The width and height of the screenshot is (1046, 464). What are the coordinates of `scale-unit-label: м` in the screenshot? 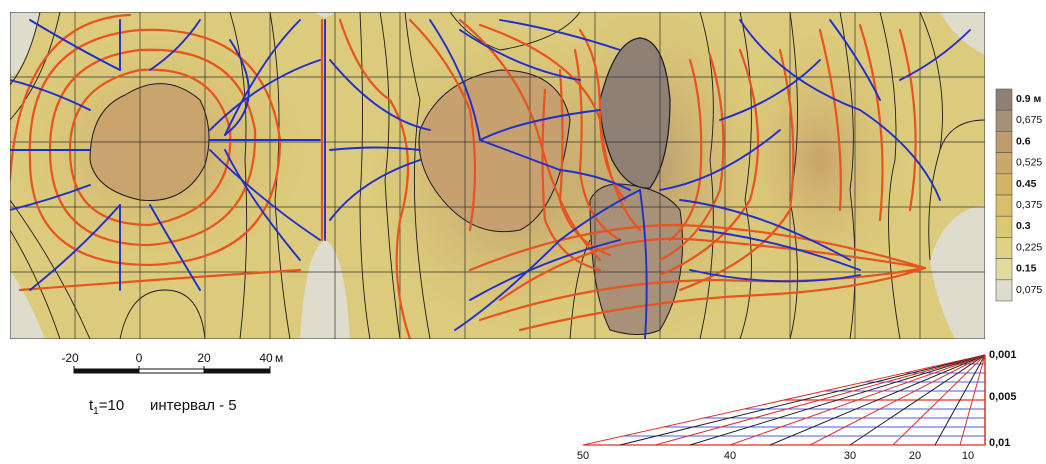 It's located at (279, 358).